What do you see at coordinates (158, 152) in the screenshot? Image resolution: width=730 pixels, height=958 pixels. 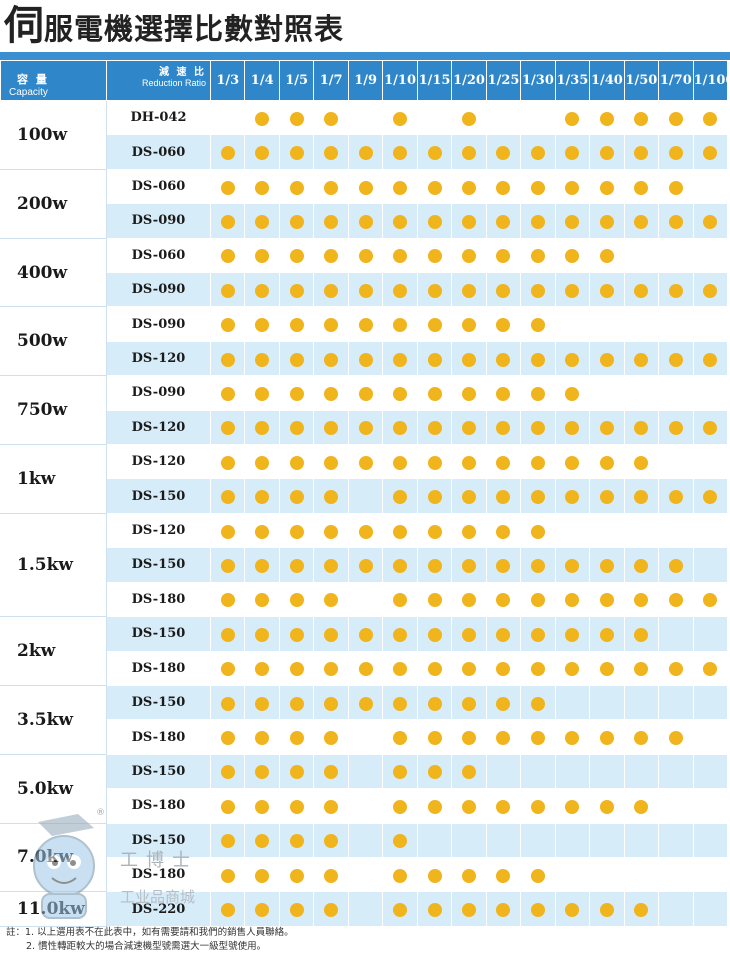 I see `model-cell: DS-060` at bounding box center [158, 152].